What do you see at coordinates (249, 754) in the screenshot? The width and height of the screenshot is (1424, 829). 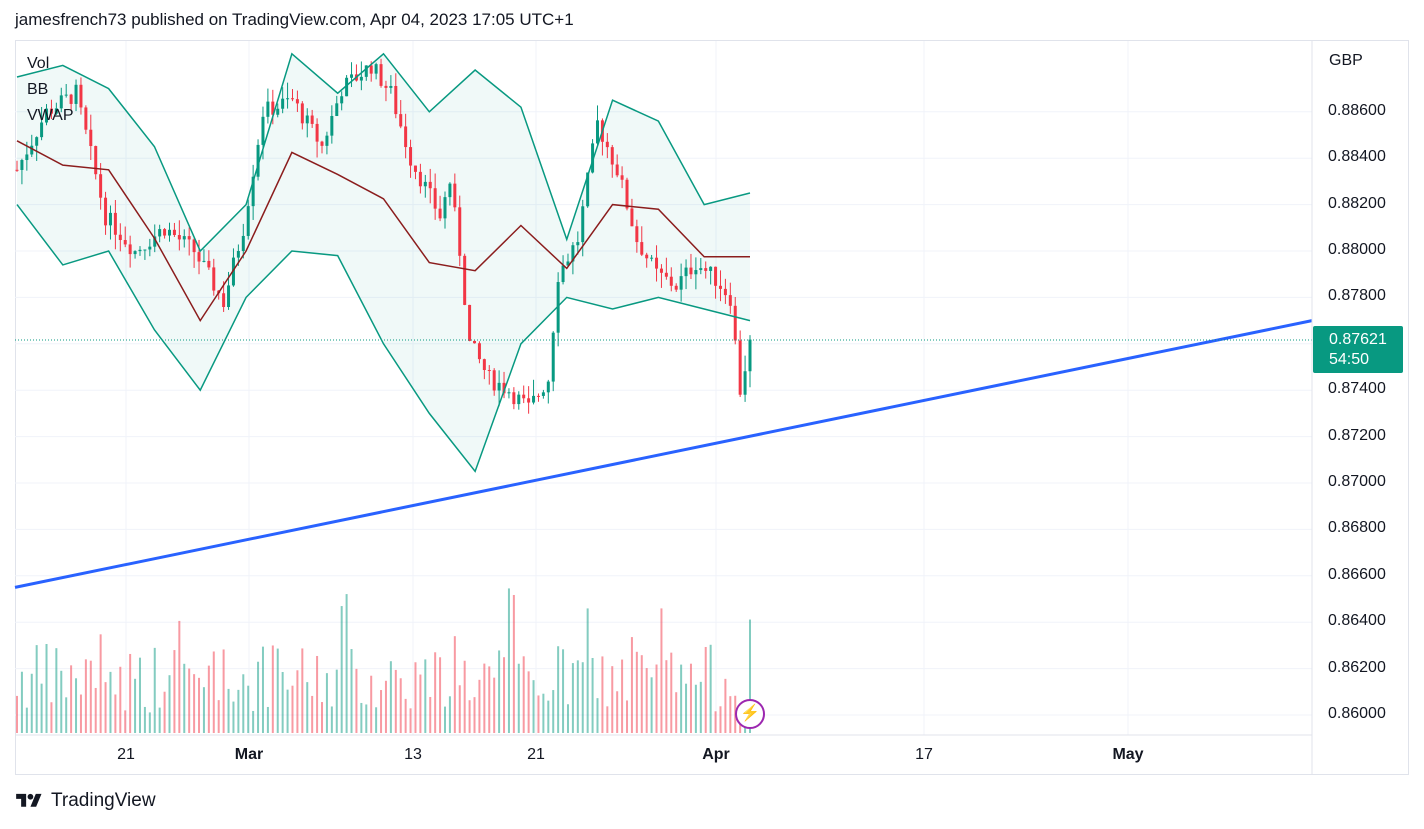 I see `time-tick: Mar` at bounding box center [249, 754].